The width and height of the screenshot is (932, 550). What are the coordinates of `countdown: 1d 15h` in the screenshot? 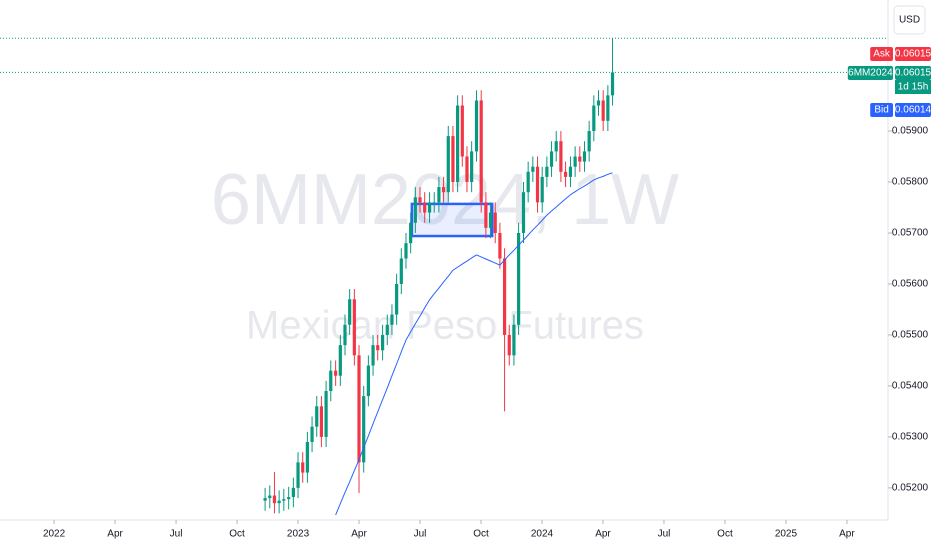 It's located at (913, 87).